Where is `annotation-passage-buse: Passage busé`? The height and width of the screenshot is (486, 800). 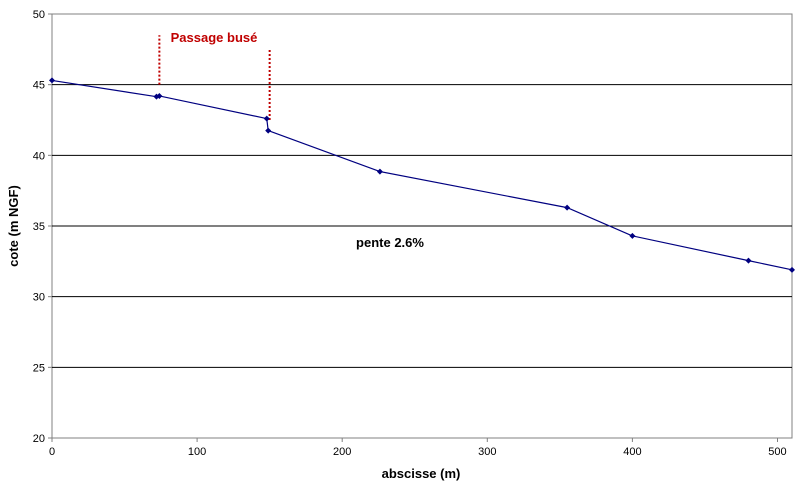
annotation-passage-buse: Passage busé is located at coordinates (214, 37).